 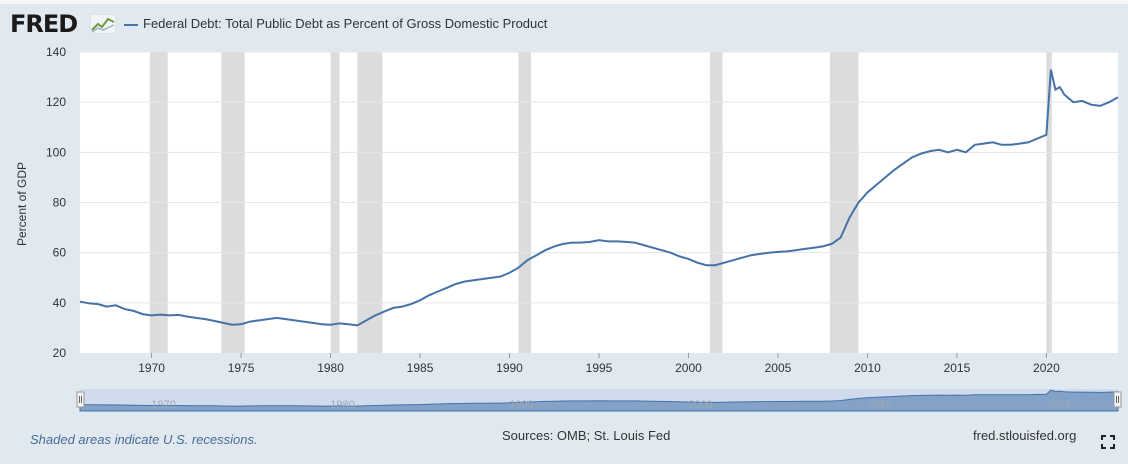 I want to click on x-tick-label: 2000, so click(x=688, y=368).